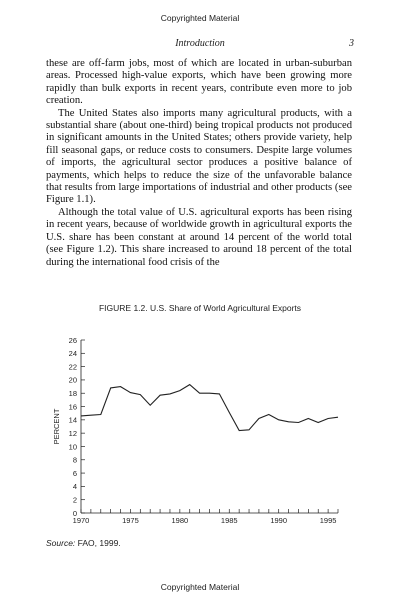  Describe the element at coordinates (73, 366) in the screenshot. I see `y-tick-label: 22` at that location.